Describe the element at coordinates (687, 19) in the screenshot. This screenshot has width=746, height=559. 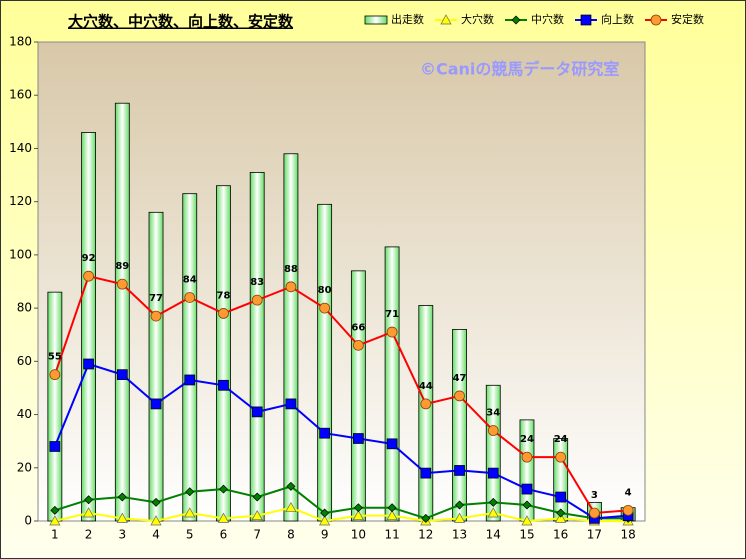
I see `legend-label: 安定数` at that location.